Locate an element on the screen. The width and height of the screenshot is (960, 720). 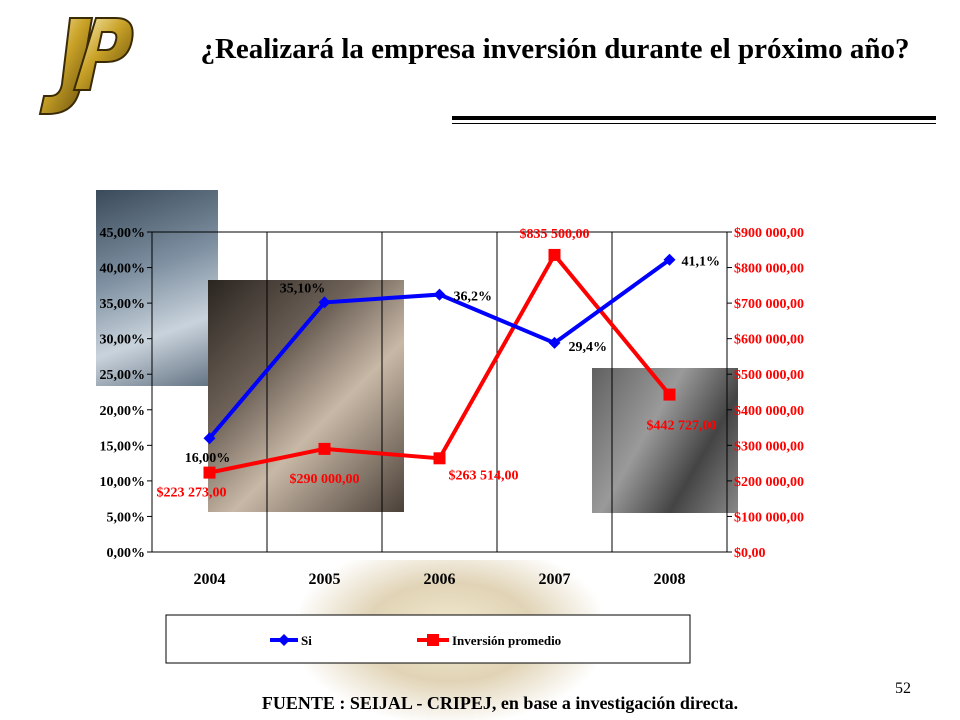
x-tick-label: 2008 is located at coordinates (670, 579).